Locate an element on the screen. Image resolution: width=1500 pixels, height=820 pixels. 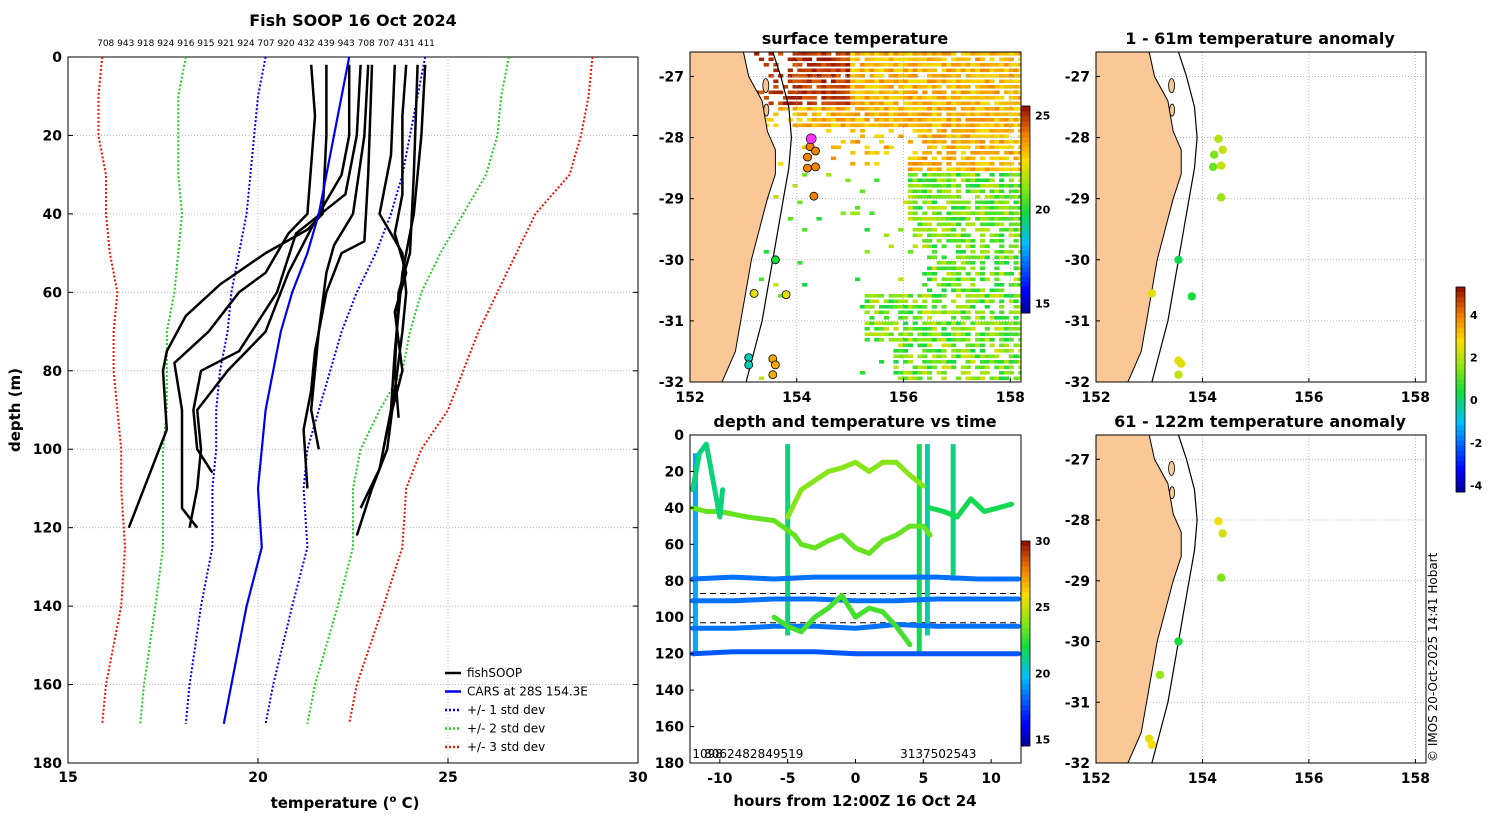
anomaly-colorbar-cell is located at coordinates (1460, 448).